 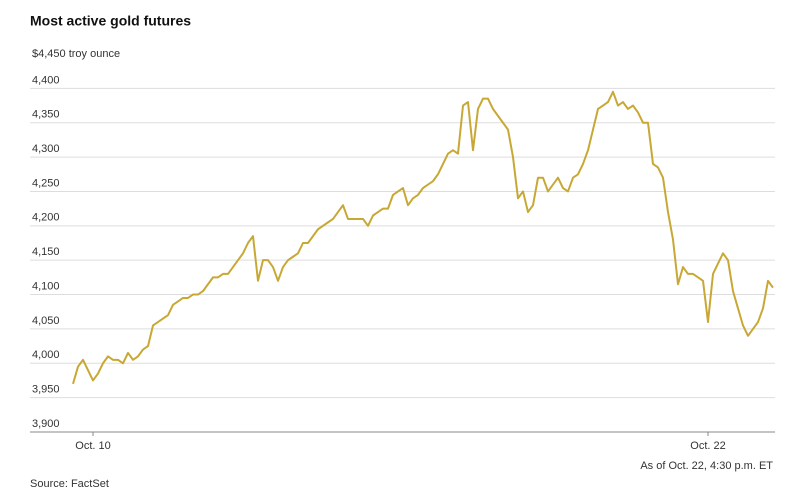 What do you see at coordinates (46, 321) in the screenshot?
I see `y-tick-label: 4,050` at bounding box center [46, 321].